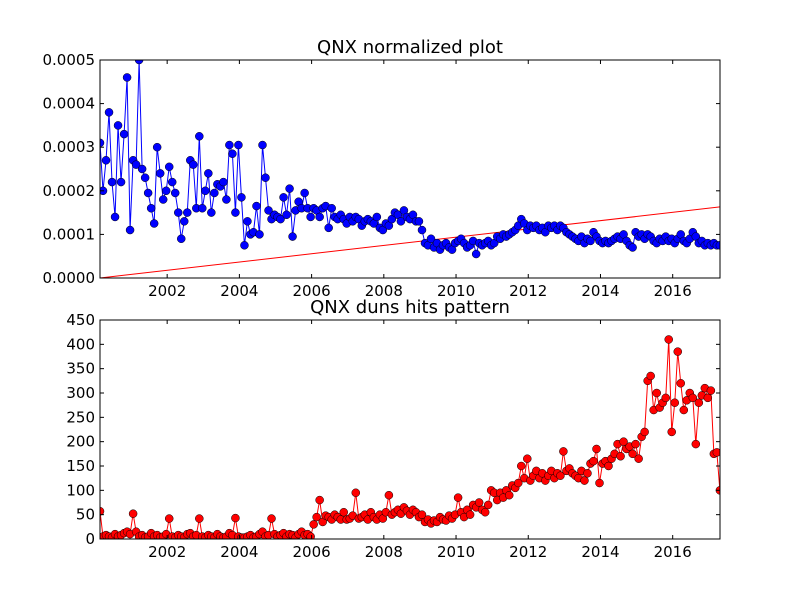  What do you see at coordinates (69, 278) in the screenshot?
I see `y-tick-label: 0.0000` at bounding box center [69, 278].